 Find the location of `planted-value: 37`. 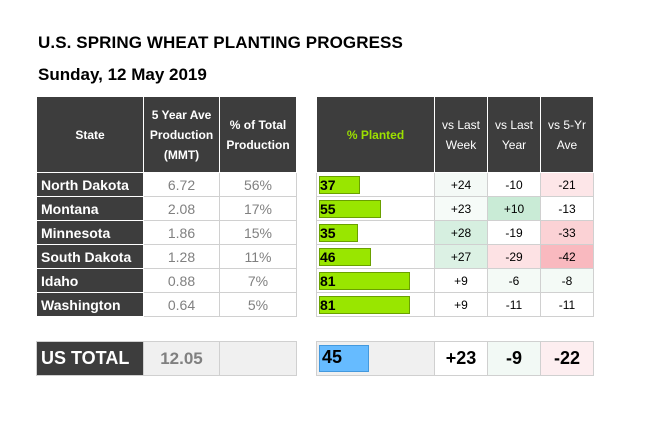

planted-value: 37 is located at coordinates (328, 185).